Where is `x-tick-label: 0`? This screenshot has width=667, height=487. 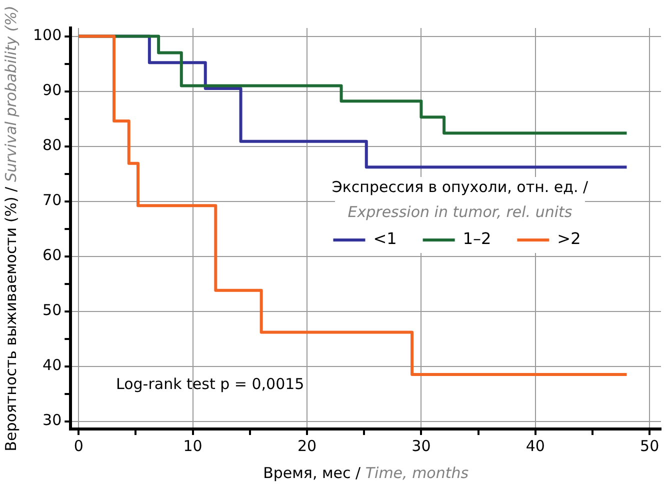 x-tick-label: 0 is located at coordinates (79, 445).